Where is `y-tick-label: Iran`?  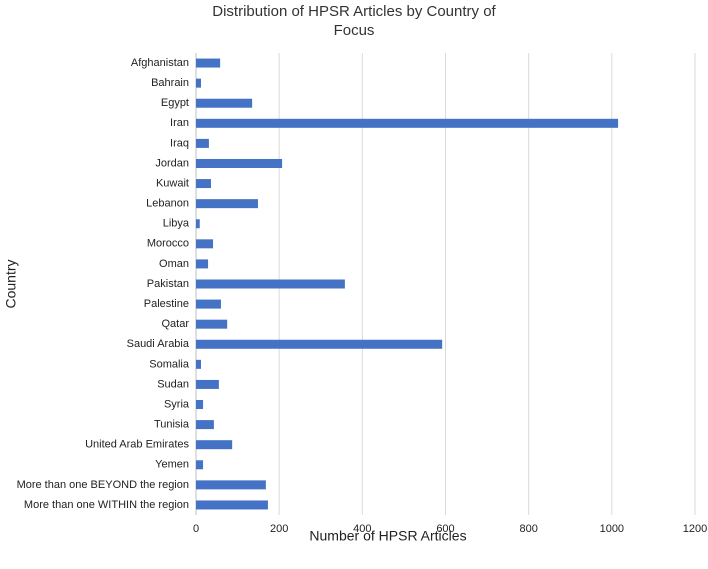 y-tick-label: Iran is located at coordinates (179, 123).